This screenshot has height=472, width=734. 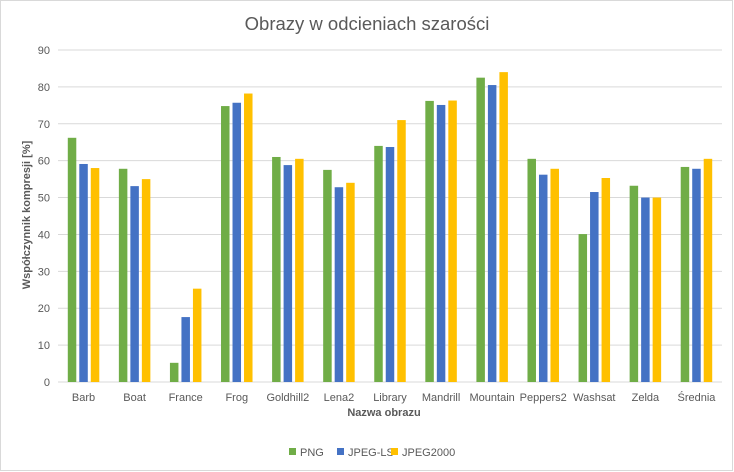 I want to click on x-tick-label: Frog, so click(x=236, y=398).